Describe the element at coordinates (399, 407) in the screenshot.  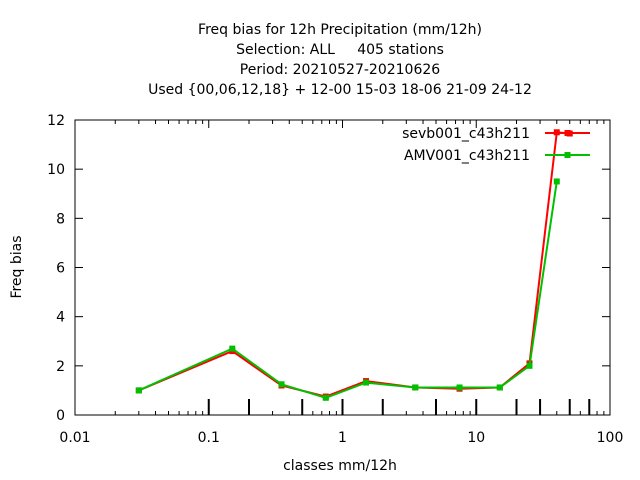
I see `class-limit-marks` at that location.